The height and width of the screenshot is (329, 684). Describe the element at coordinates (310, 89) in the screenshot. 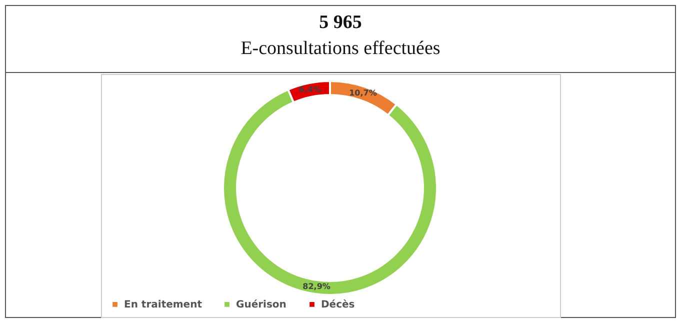

I see `data-label: 6,4%` at that location.